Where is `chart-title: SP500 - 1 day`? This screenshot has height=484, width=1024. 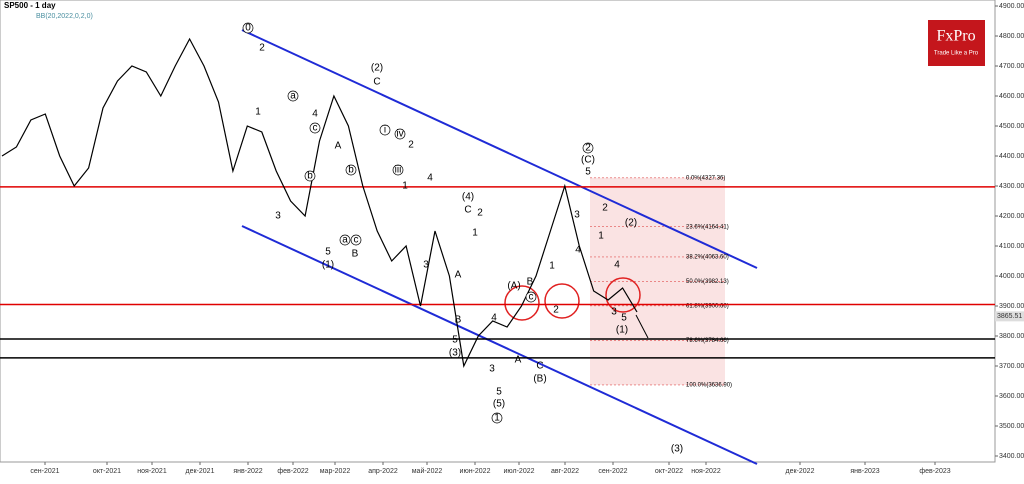 chart-title: SP500 - 1 day is located at coordinates (30, 5).